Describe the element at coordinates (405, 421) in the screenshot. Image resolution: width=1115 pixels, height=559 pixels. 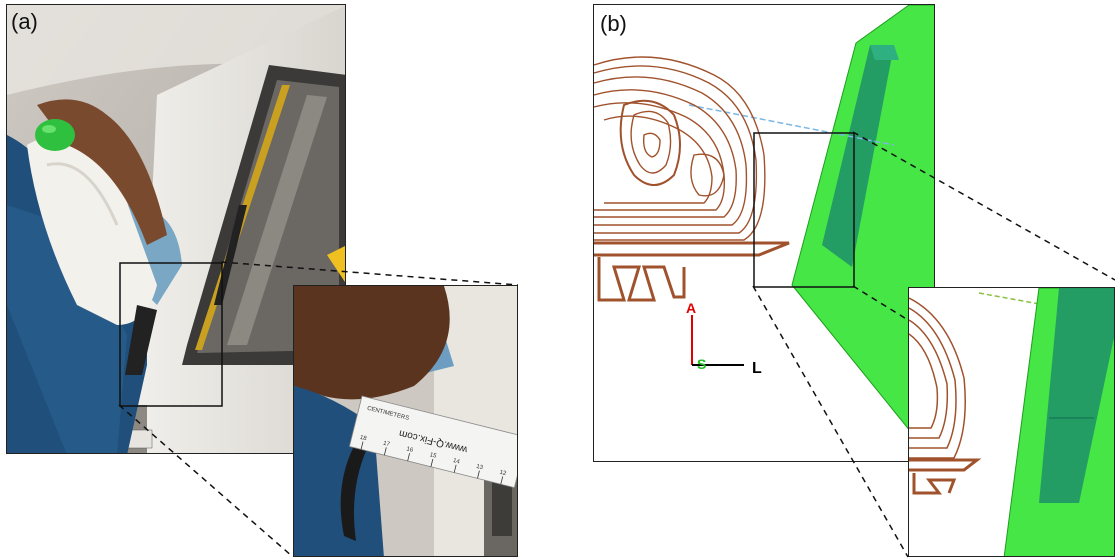
I see `panel-a-inset: CENTIMETERS www.Q-Fix.com 18 17 16 15 14 13 12` at that location.